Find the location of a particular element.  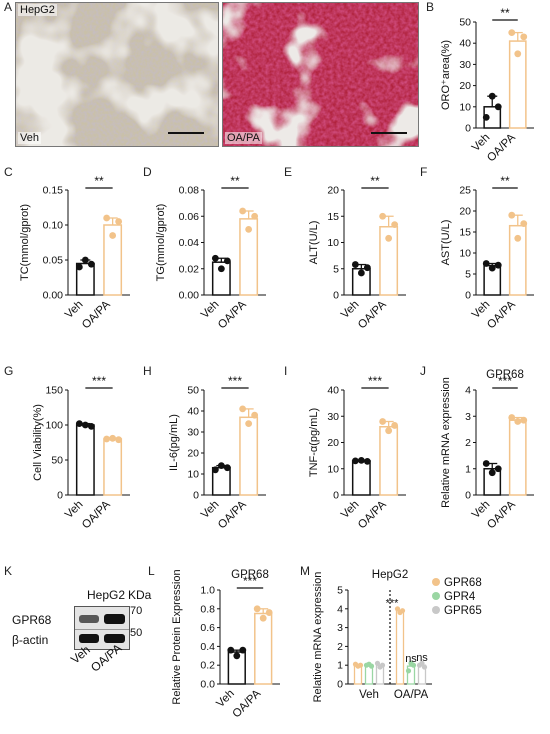

y-tick-label-h: 50 is located at coordinates (193, 391).